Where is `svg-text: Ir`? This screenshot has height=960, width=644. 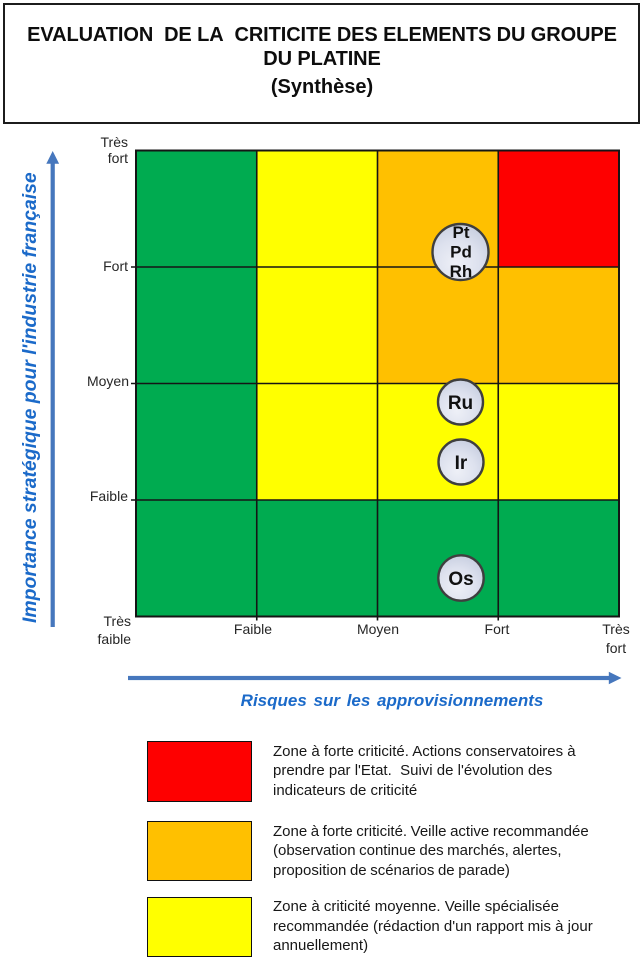
svg-text: Ir is located at coordinates (461, 463).